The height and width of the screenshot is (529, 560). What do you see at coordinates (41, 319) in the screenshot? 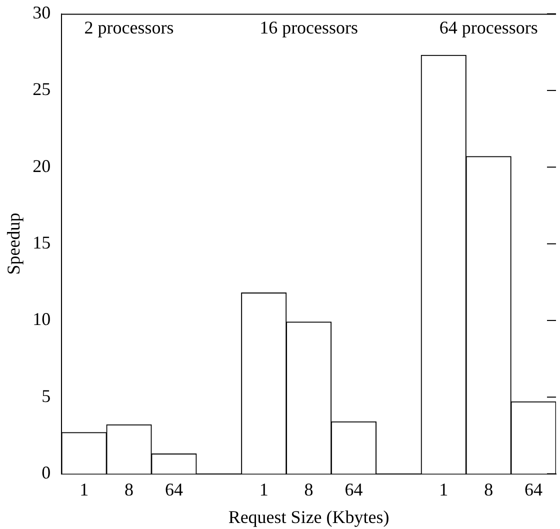
I see `y-tick-label: 10` at bounding box center [41, 319].